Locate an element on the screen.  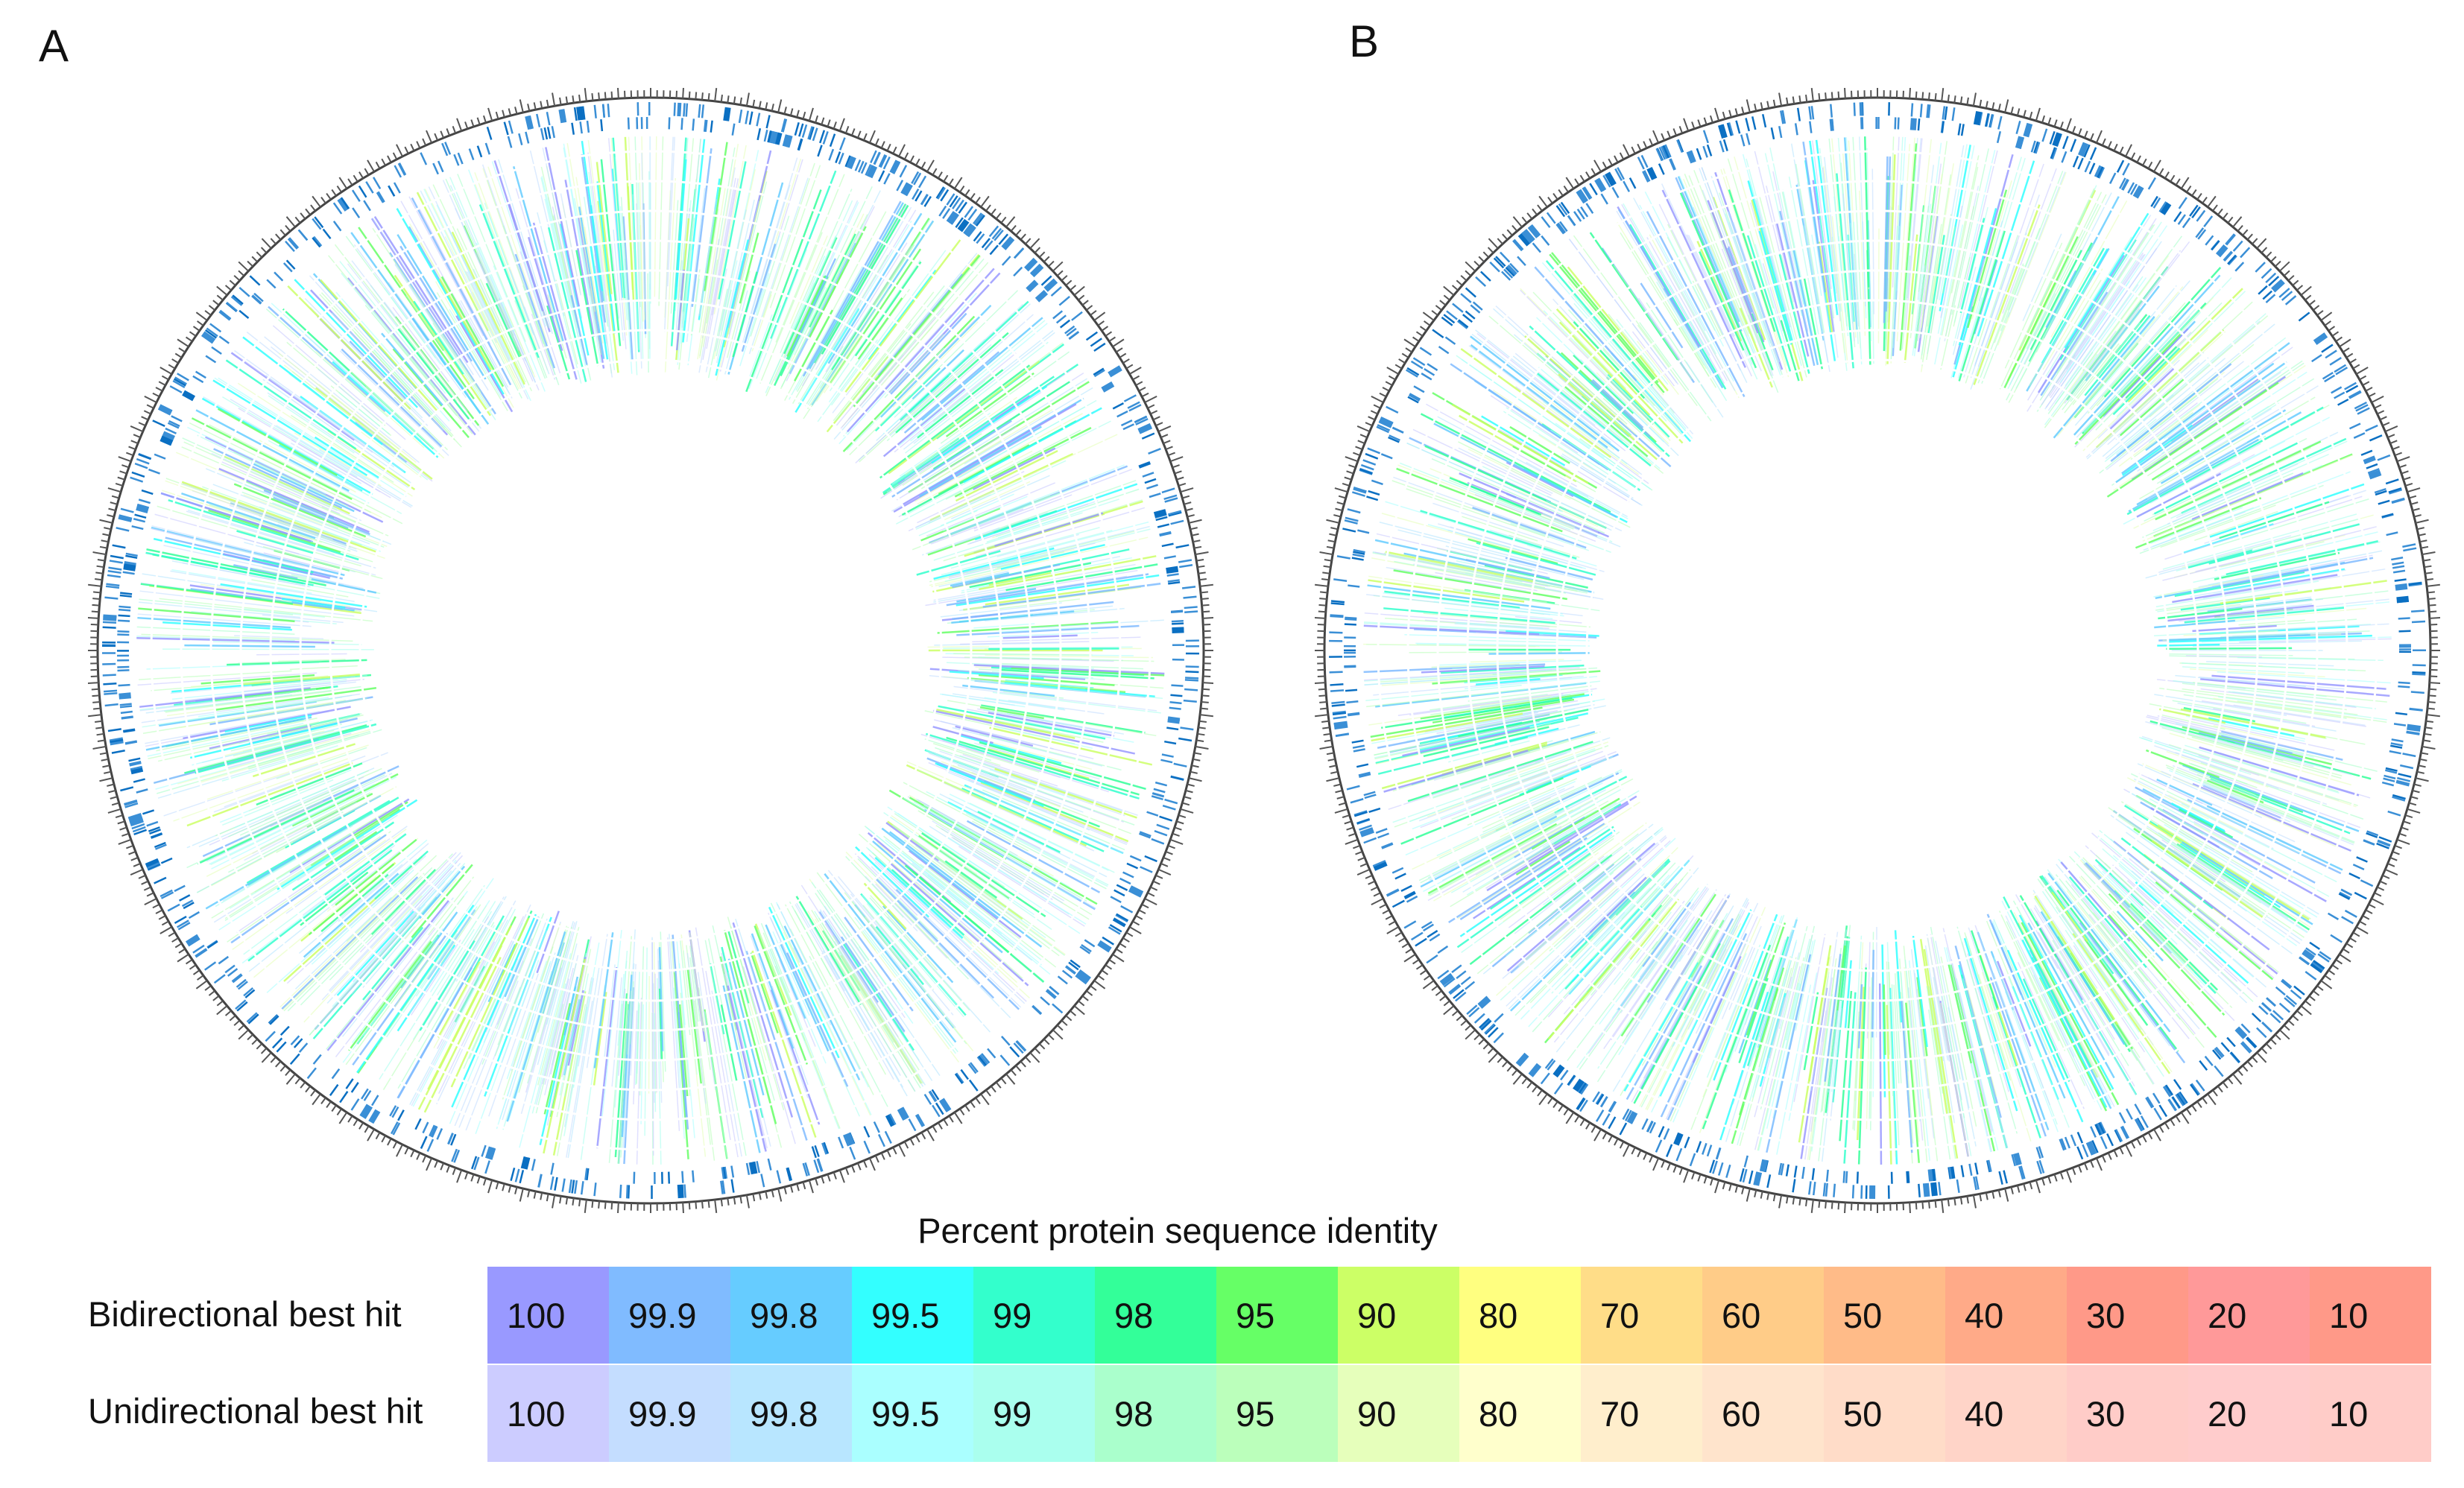
panel-label-a: A is located at coordinates (54, 46).